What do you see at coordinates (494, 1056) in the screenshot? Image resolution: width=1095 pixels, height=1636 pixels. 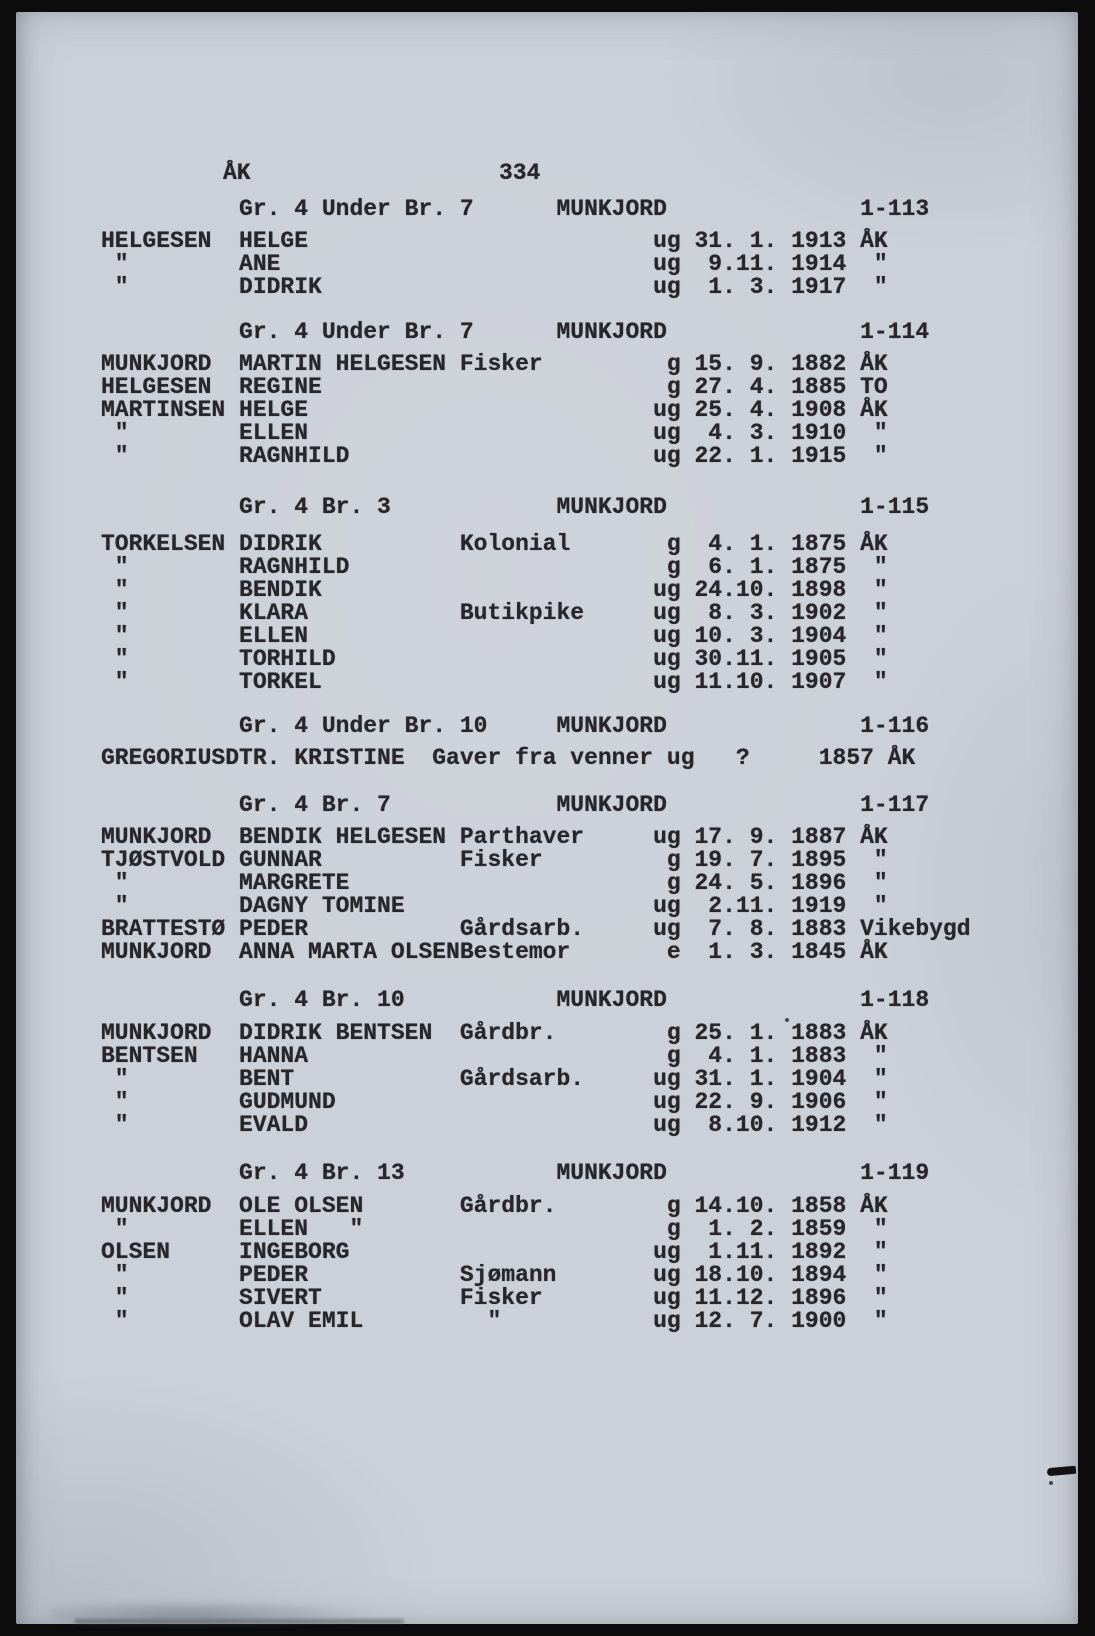 I see `register-row-line: BENTSEN HANNA g 4. 1. 1883 "` at bounding box center [494, 1056].